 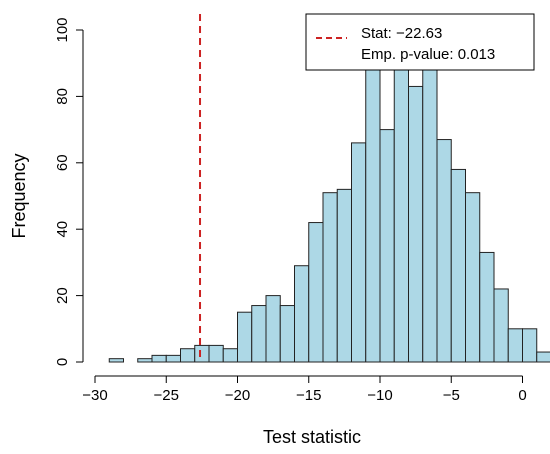 What do you see at coordinates (62, 96) in the screenshot?
I see `y-tick-label: 80` at bounding box center [62, 96].